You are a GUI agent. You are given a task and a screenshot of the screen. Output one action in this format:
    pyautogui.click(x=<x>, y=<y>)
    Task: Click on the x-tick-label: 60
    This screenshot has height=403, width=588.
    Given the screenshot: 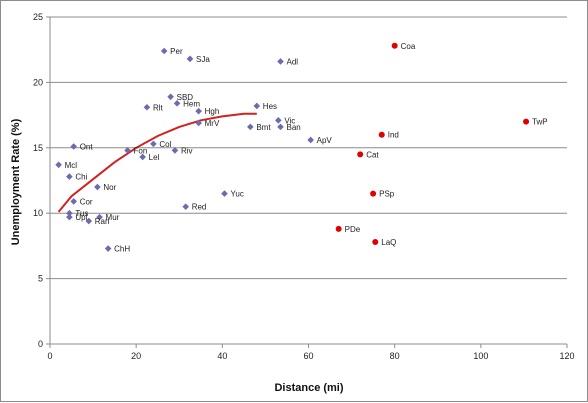 What is the action you would take?
    pyautogui.click(x=308, y=356)
    